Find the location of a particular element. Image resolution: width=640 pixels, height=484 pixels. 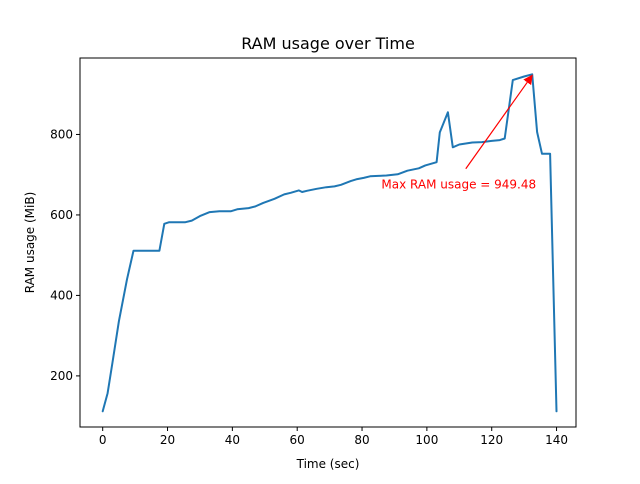

x-tick-label: 0 is located at coordinates (103, 440).